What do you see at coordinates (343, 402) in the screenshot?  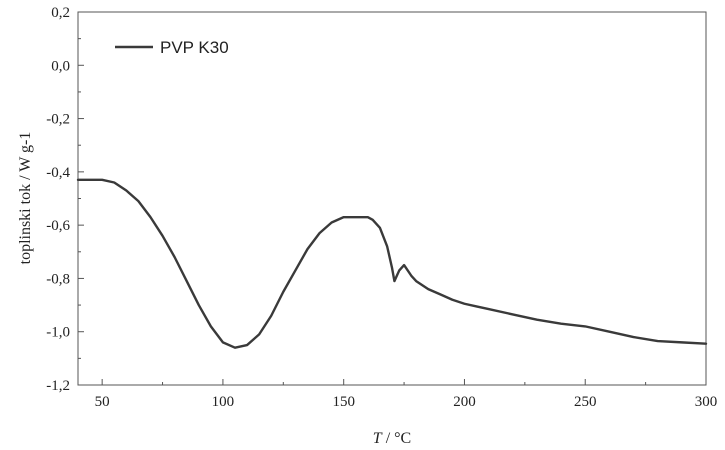 I see `x-tick-label: 150` at bounding box center [343, 402].